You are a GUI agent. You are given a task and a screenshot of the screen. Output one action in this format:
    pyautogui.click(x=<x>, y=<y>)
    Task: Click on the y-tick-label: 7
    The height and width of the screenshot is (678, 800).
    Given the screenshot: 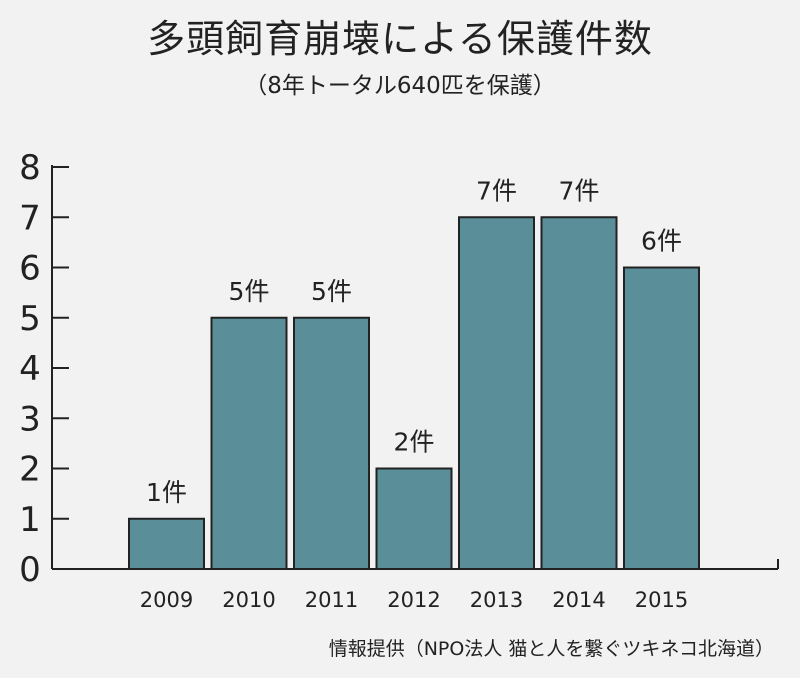 What is the action you would take?
    pyautogui.click(x=30, y=218)
    